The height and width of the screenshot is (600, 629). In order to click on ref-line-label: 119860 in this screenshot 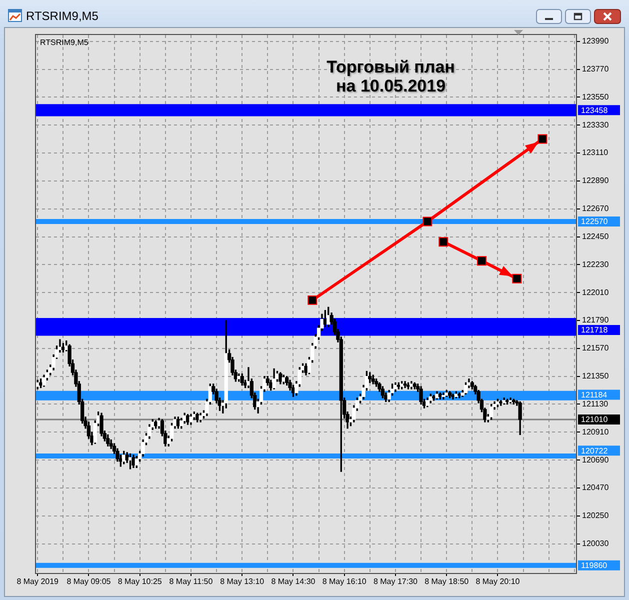, I will do `click(594, 565)`.